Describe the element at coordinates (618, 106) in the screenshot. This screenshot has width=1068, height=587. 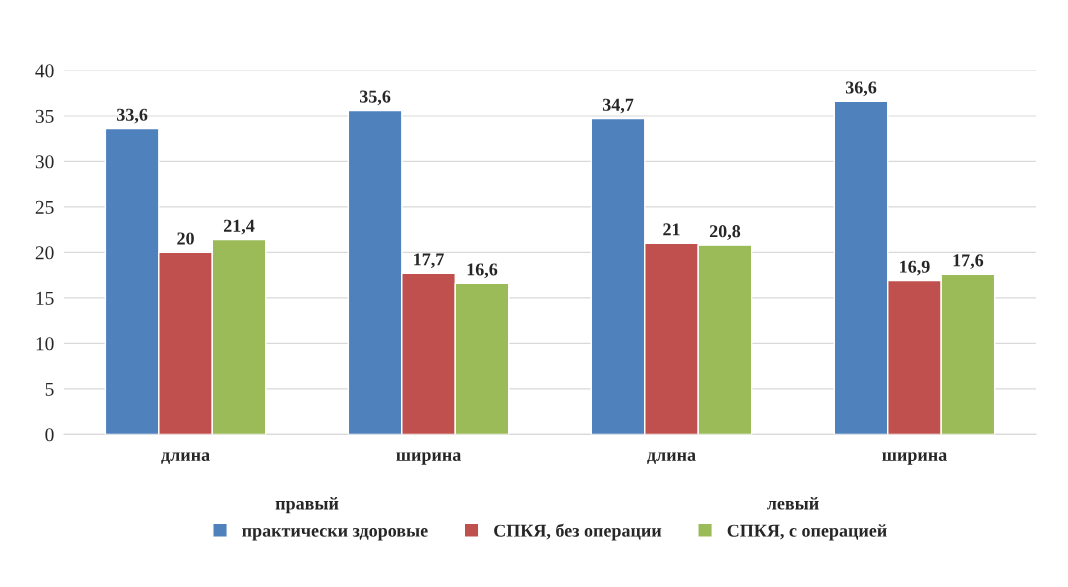
I see `data-label: 34,7` at that location.